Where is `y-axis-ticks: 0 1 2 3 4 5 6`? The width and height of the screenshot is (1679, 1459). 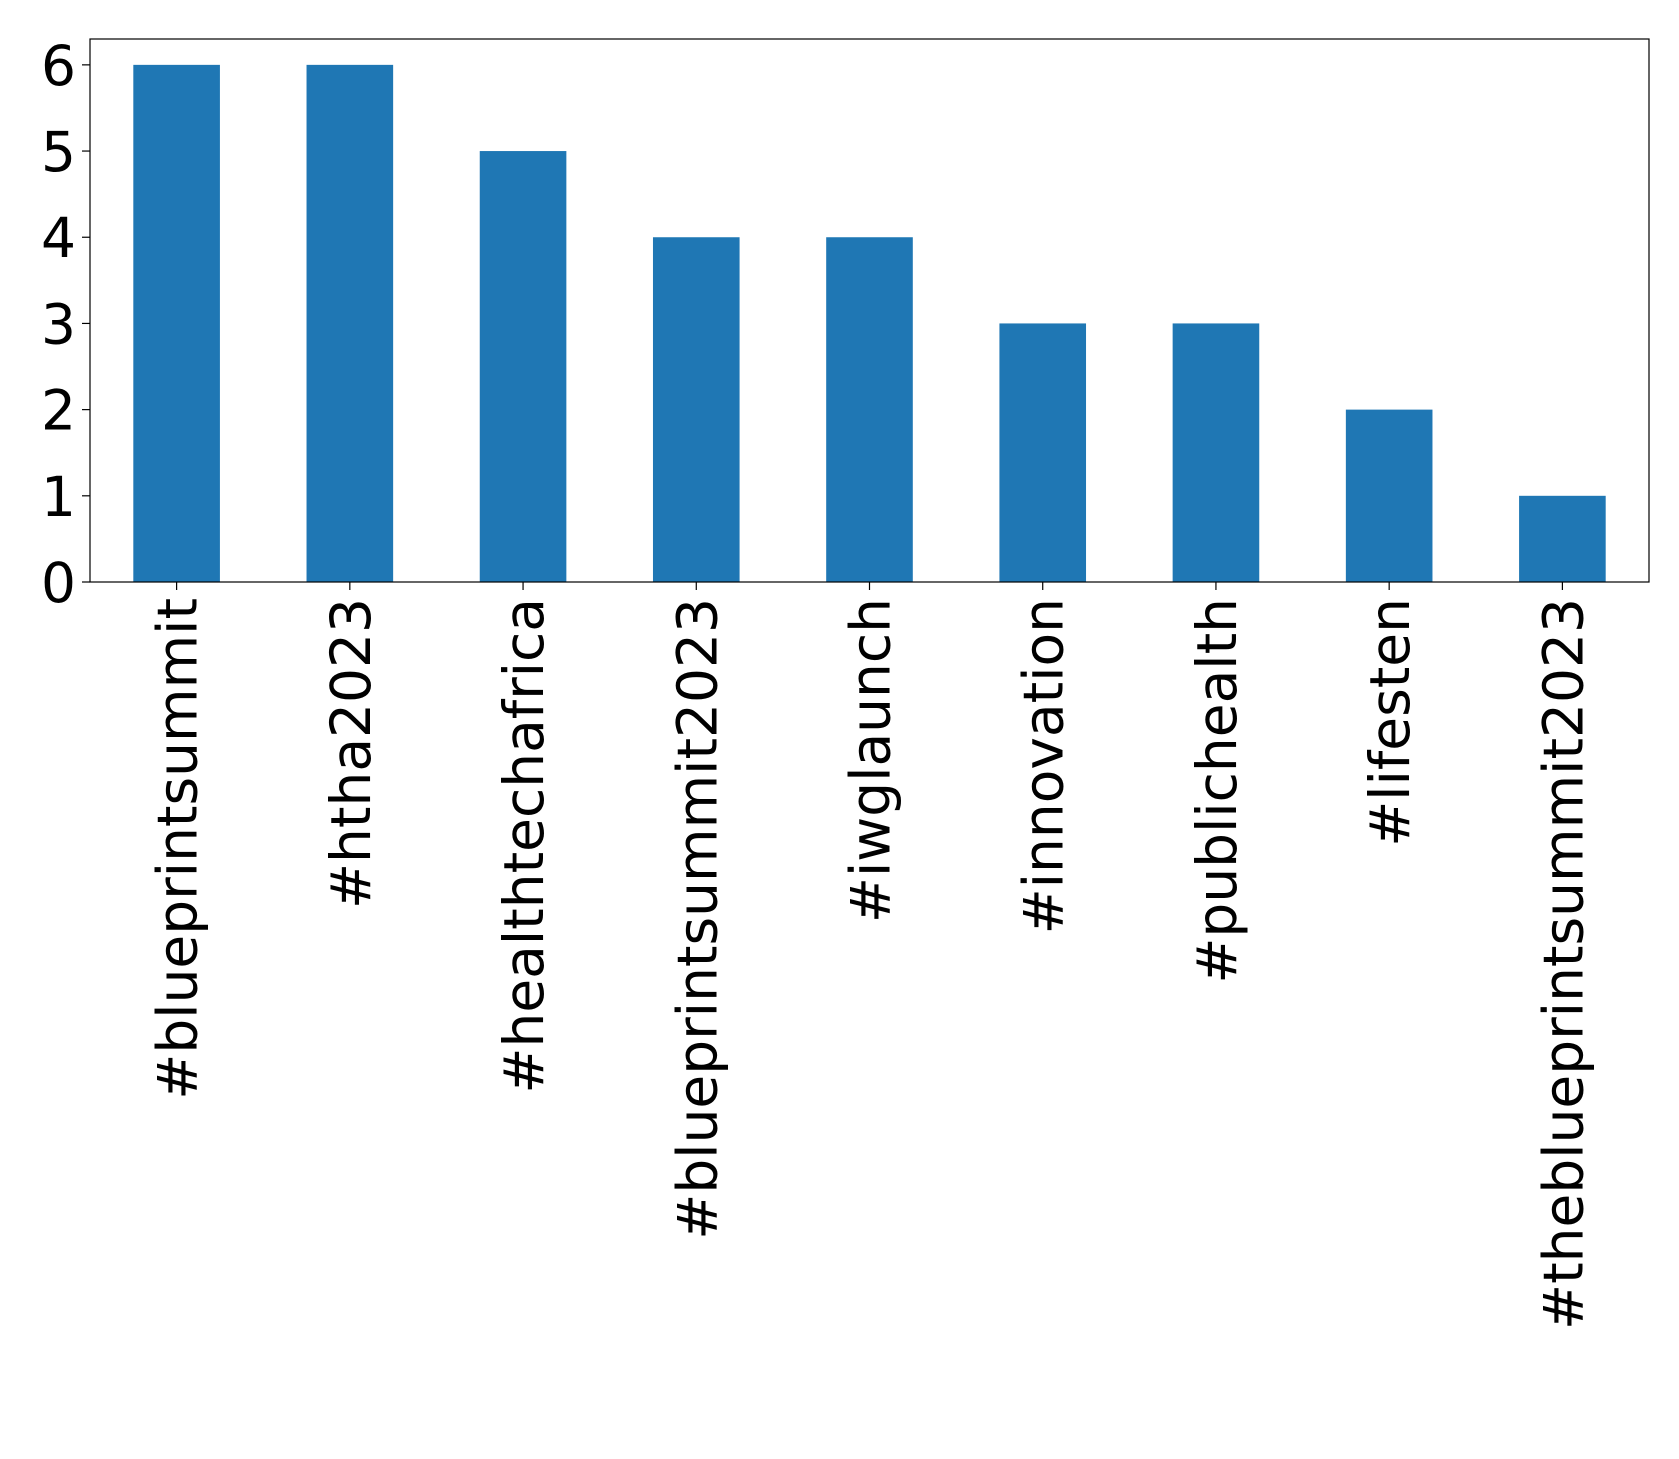 y-axis-ticks: 0 1 2 3 4 5 6 is located at coordinates (65, 324).